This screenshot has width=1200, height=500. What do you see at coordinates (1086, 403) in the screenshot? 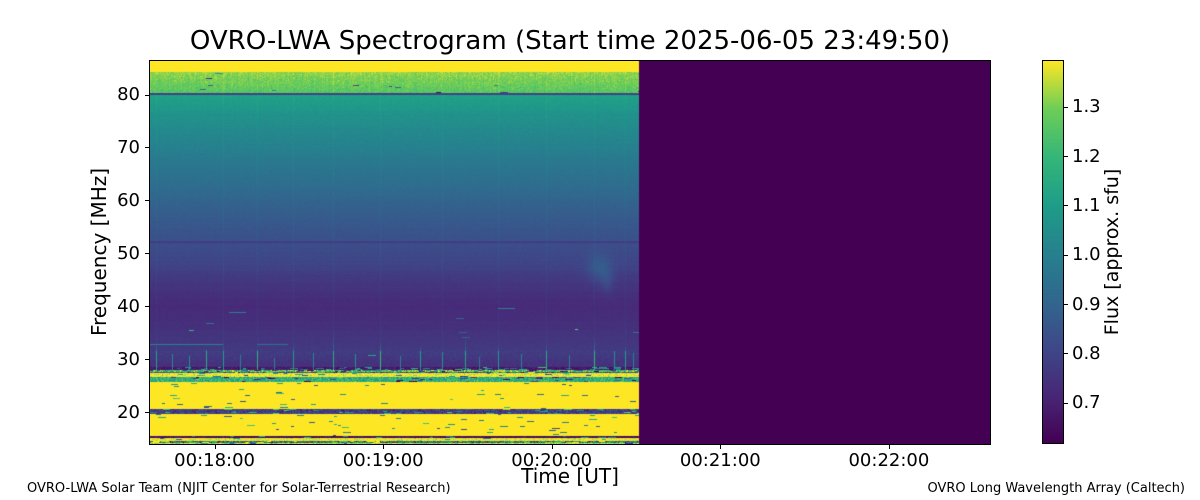
I see `colorbar-tick-label: 0.7` at bounding box center [1086, 403].